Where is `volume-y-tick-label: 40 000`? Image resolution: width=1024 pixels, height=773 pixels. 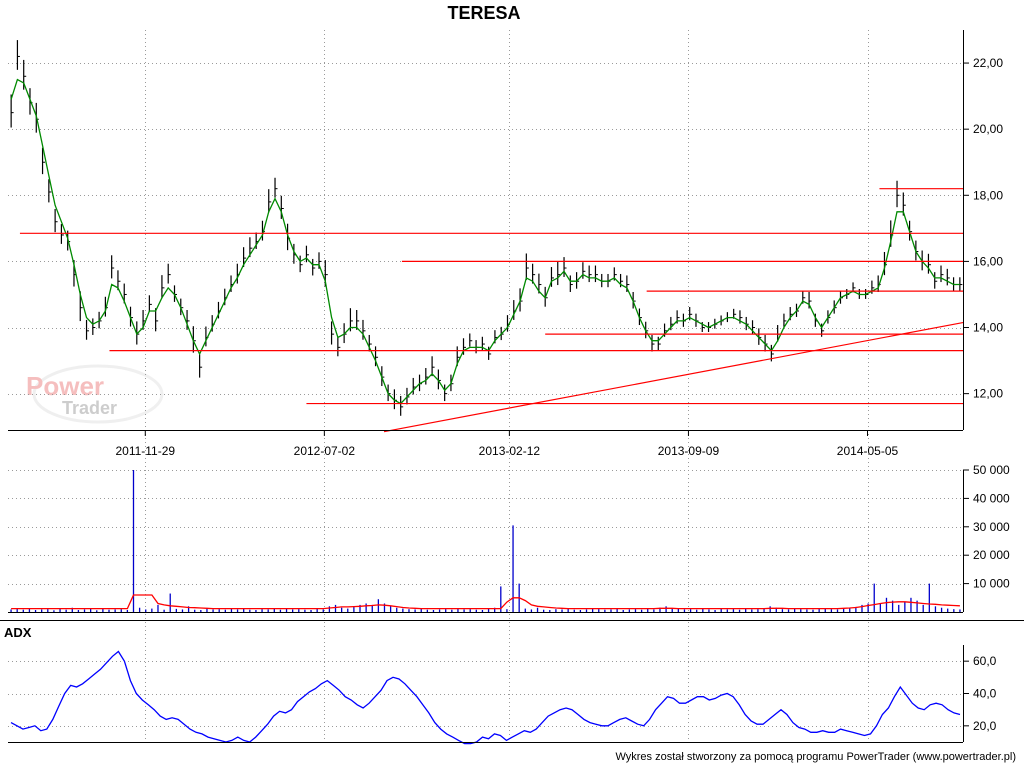 volume-y-tick-label: 40 000 is located at coordinates (991, 498).